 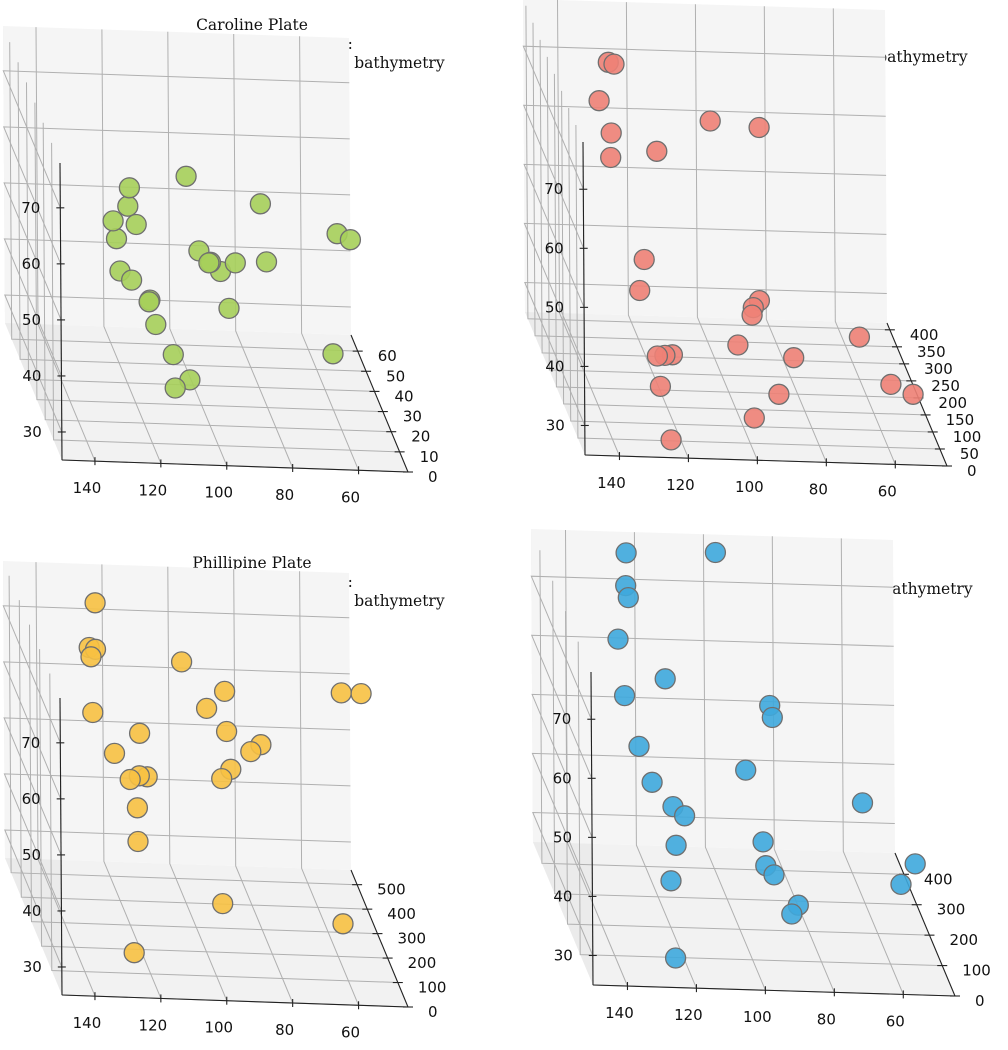 What do you see at coordinates (420, 437) in the screenshot?
I see `y-tick-label: 20` at bounding box center [420, 437].